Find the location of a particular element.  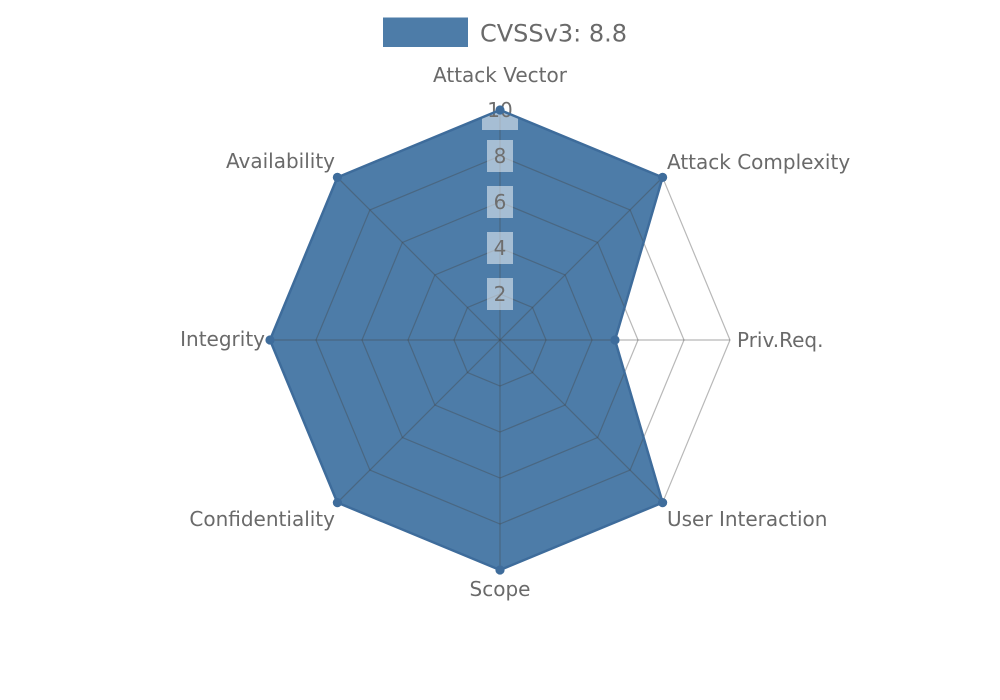

radial-tick-label-2: 2 is located at coordinates (500, 294).